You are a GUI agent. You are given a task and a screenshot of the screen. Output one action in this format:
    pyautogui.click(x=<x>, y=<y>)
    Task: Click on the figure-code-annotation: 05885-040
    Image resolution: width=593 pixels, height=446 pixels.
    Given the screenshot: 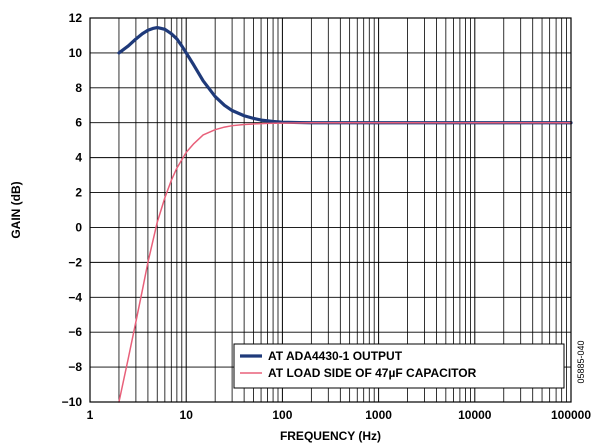 What is the action you would take?
    pyautogui.click(x=581, y=361)
    